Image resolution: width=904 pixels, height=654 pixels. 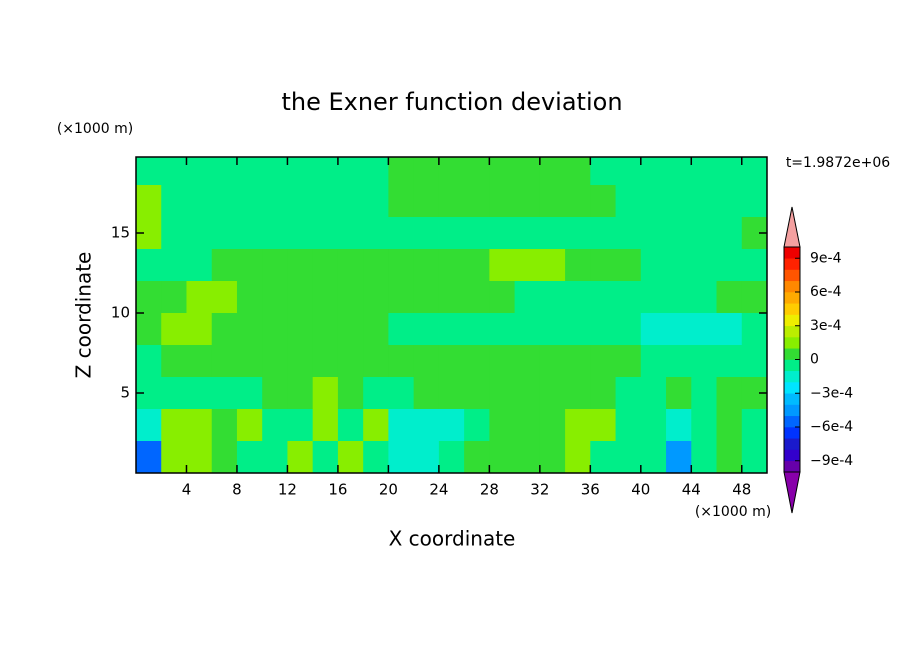 What do you see at coordinates (489, 490) in the screenshot?
I see `x-tick-label: 28` at bounding box center [489, 490].